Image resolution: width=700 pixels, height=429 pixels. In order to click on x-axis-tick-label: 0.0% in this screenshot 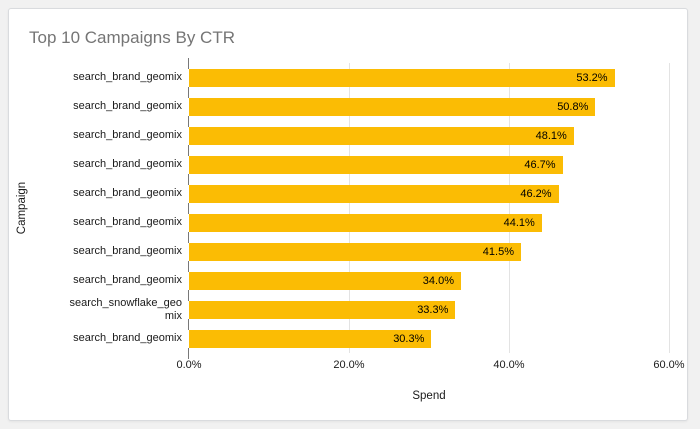, I will do `click(189, 365)`.